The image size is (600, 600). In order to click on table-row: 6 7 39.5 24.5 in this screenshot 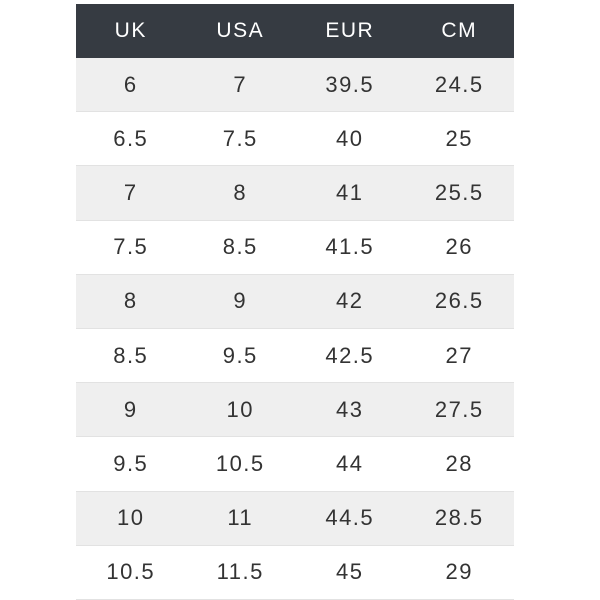, I will do `click(295, 85)`.